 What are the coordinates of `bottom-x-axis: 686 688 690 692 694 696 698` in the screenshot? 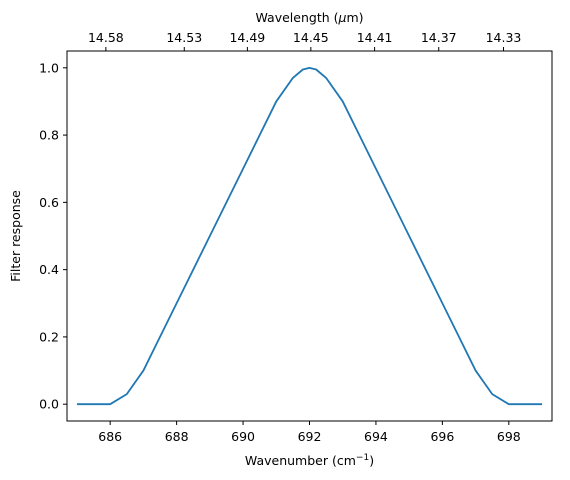 It's located at (309, 432).